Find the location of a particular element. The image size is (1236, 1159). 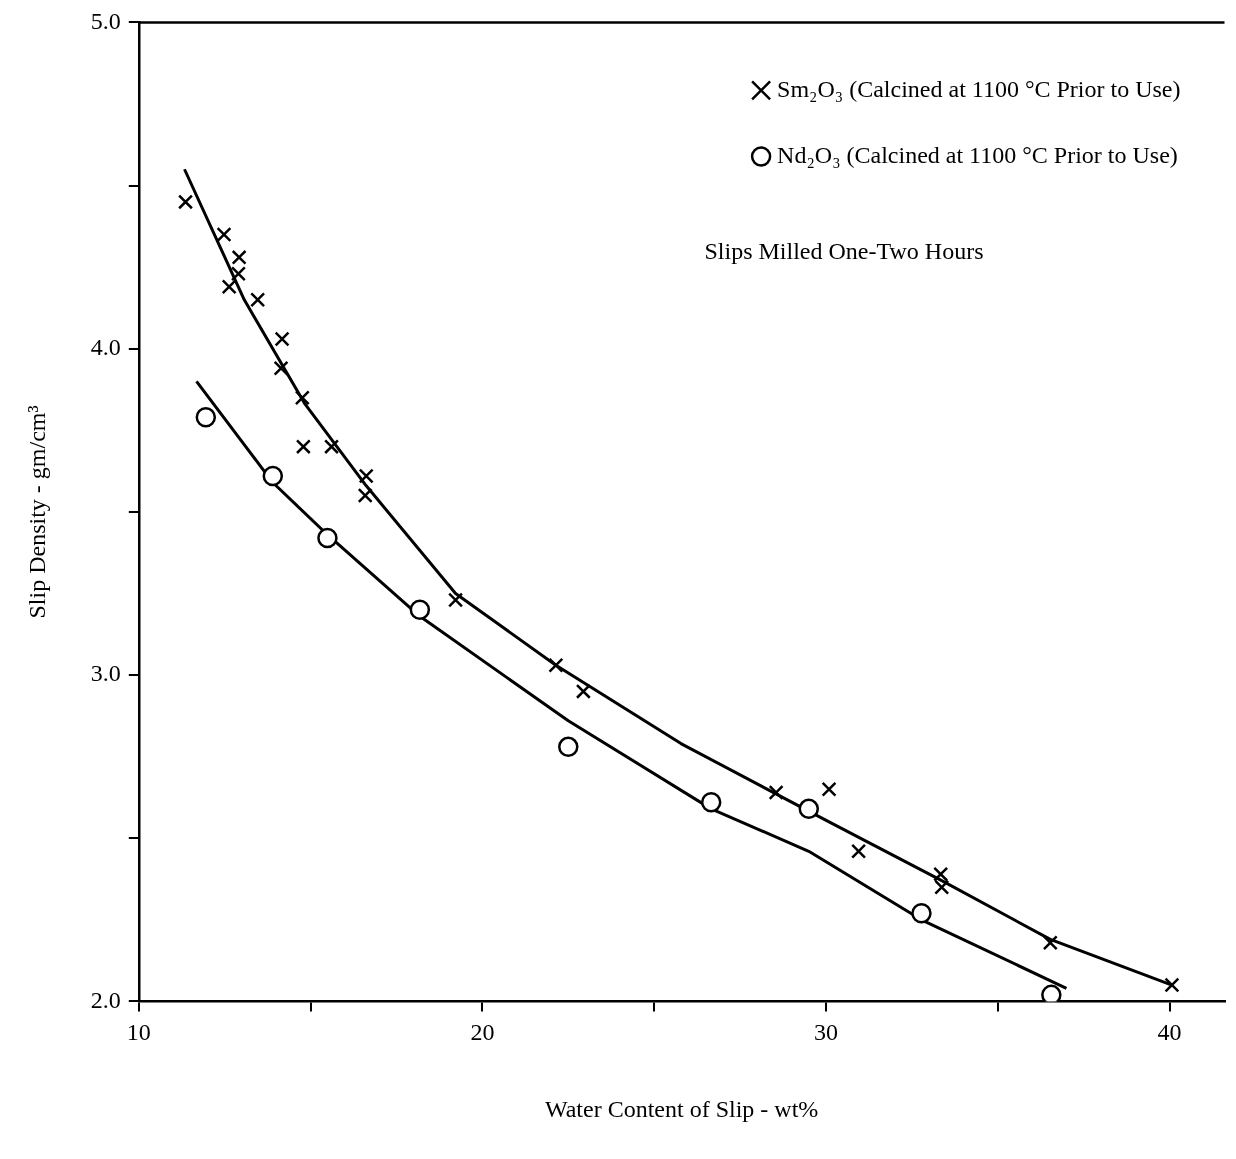

y-tick-label: 2.0 is located at coordinates (105, 999).